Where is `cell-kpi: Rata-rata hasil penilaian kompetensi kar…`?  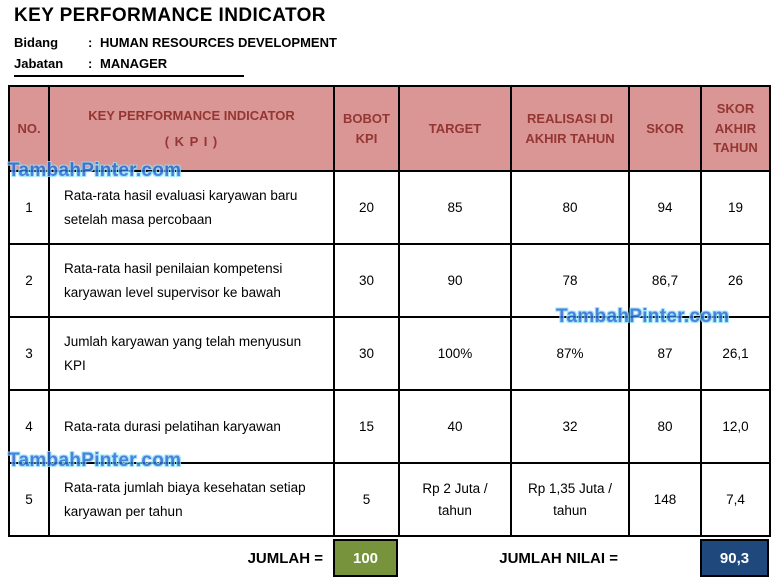
cell-kpi: Rata-rata hasil penilaian kompetensi kar… is located at coordinates (191, 280).